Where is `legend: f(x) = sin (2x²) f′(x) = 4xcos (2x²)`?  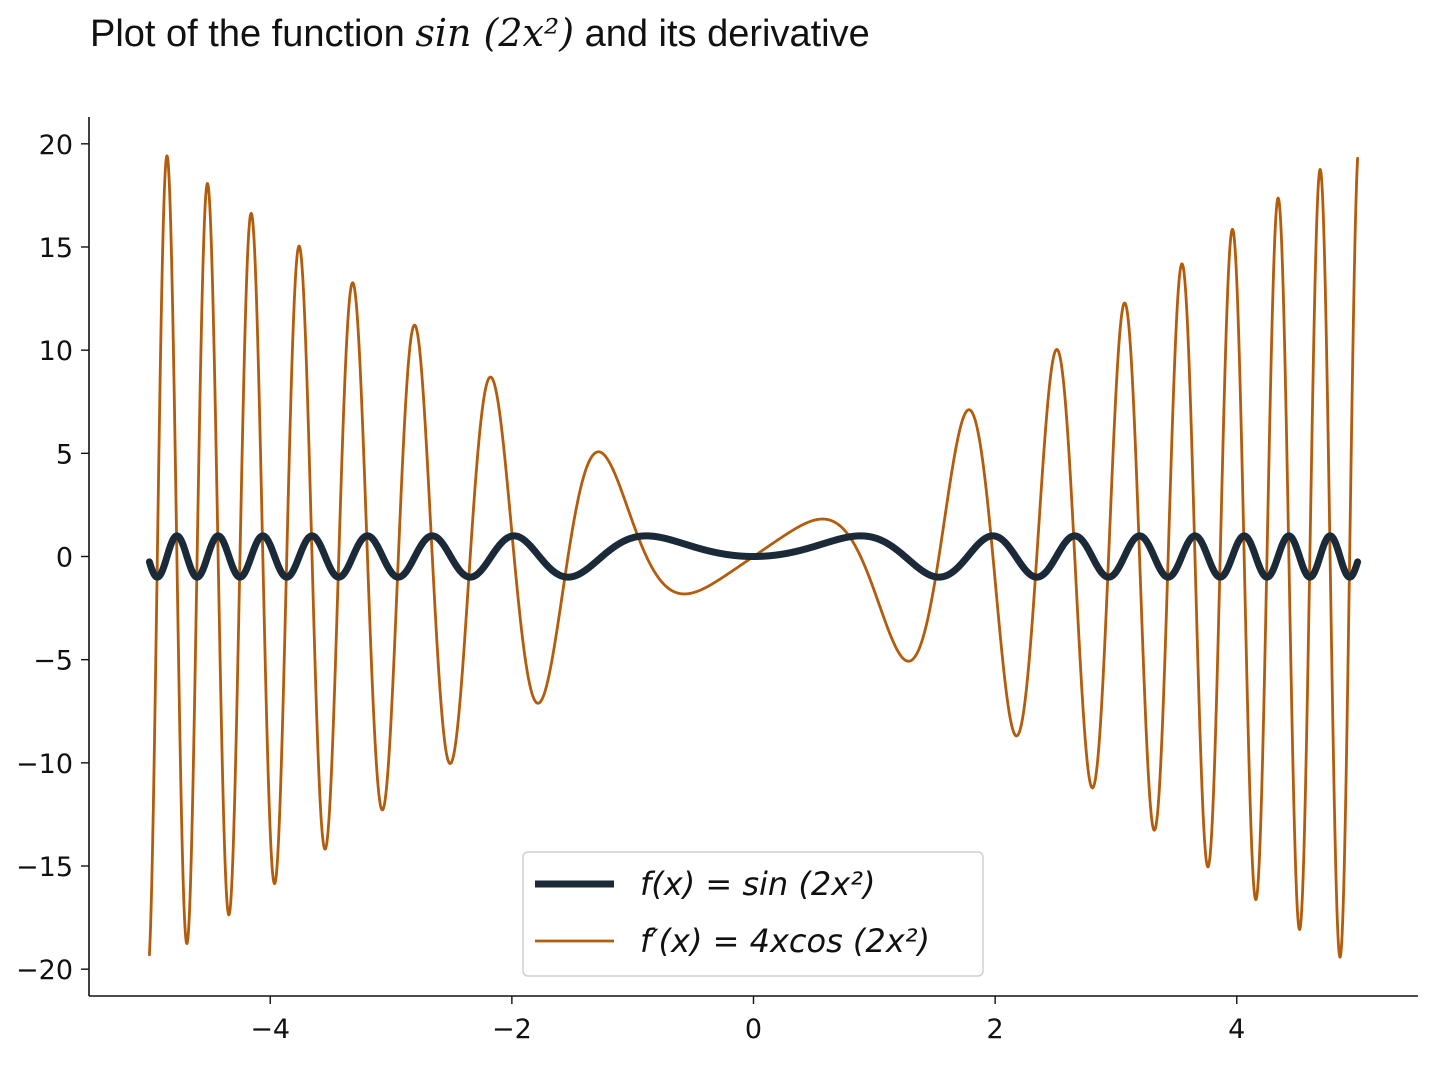
legend: f(x) = sin (2x²) f′(x) = 4xcos (2x²) is located at coordinates (753, 914).